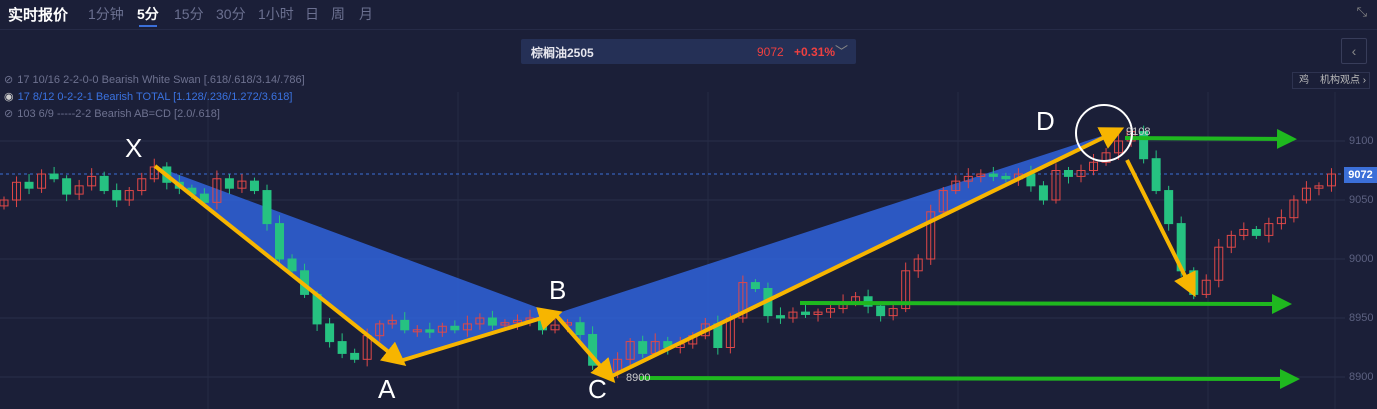 The image size is (1377, 409). Describe the element at coordinates (1138, 132) in the screenshot. I see `high-price-label: 9108` at that location.